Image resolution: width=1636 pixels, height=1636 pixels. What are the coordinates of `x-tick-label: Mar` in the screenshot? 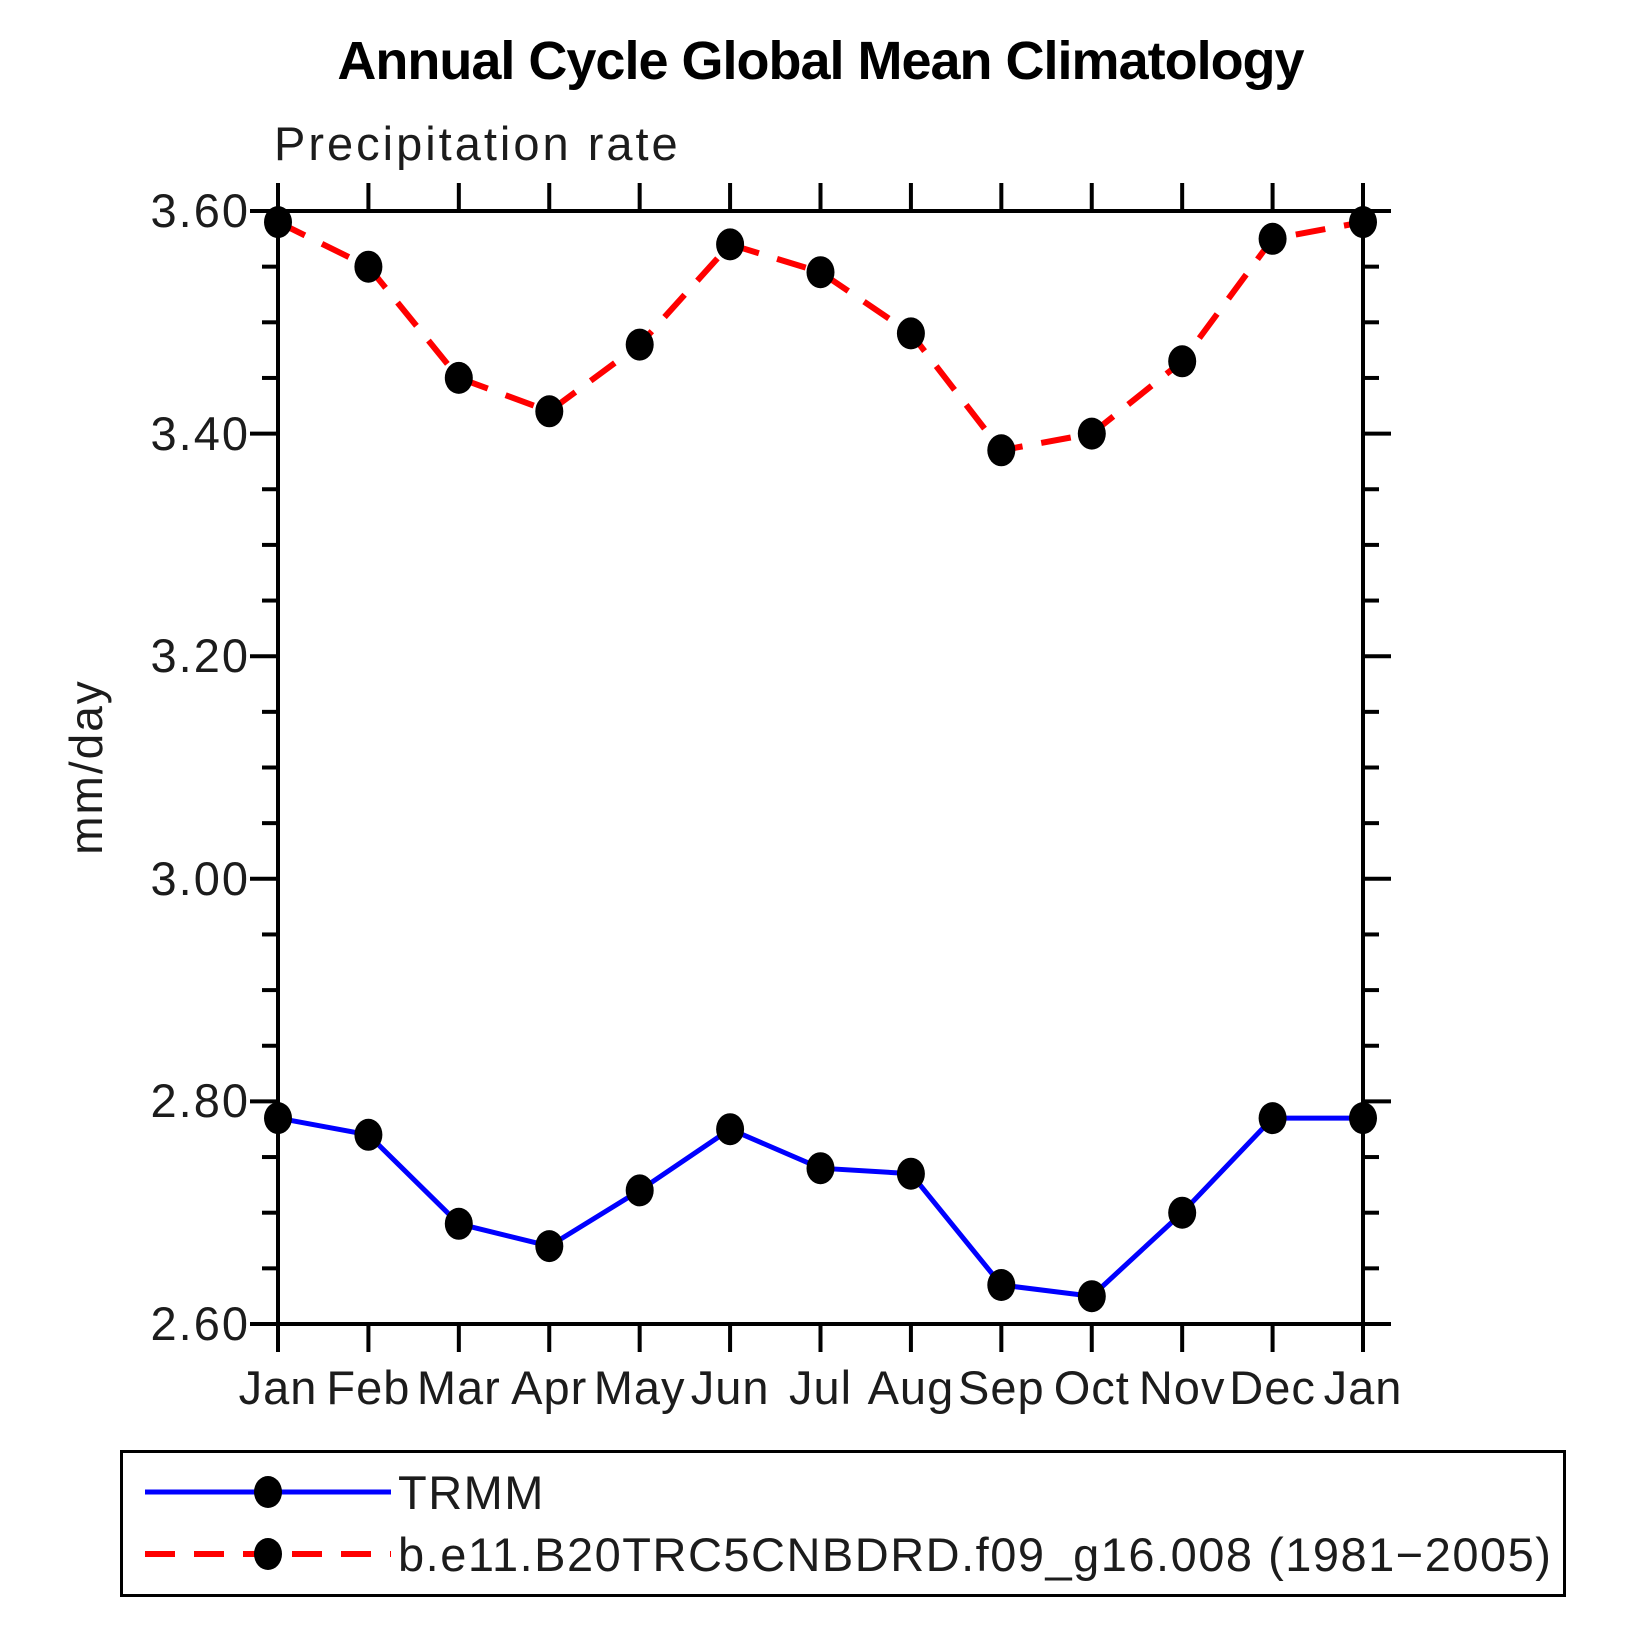 It's located at (458, 1387).